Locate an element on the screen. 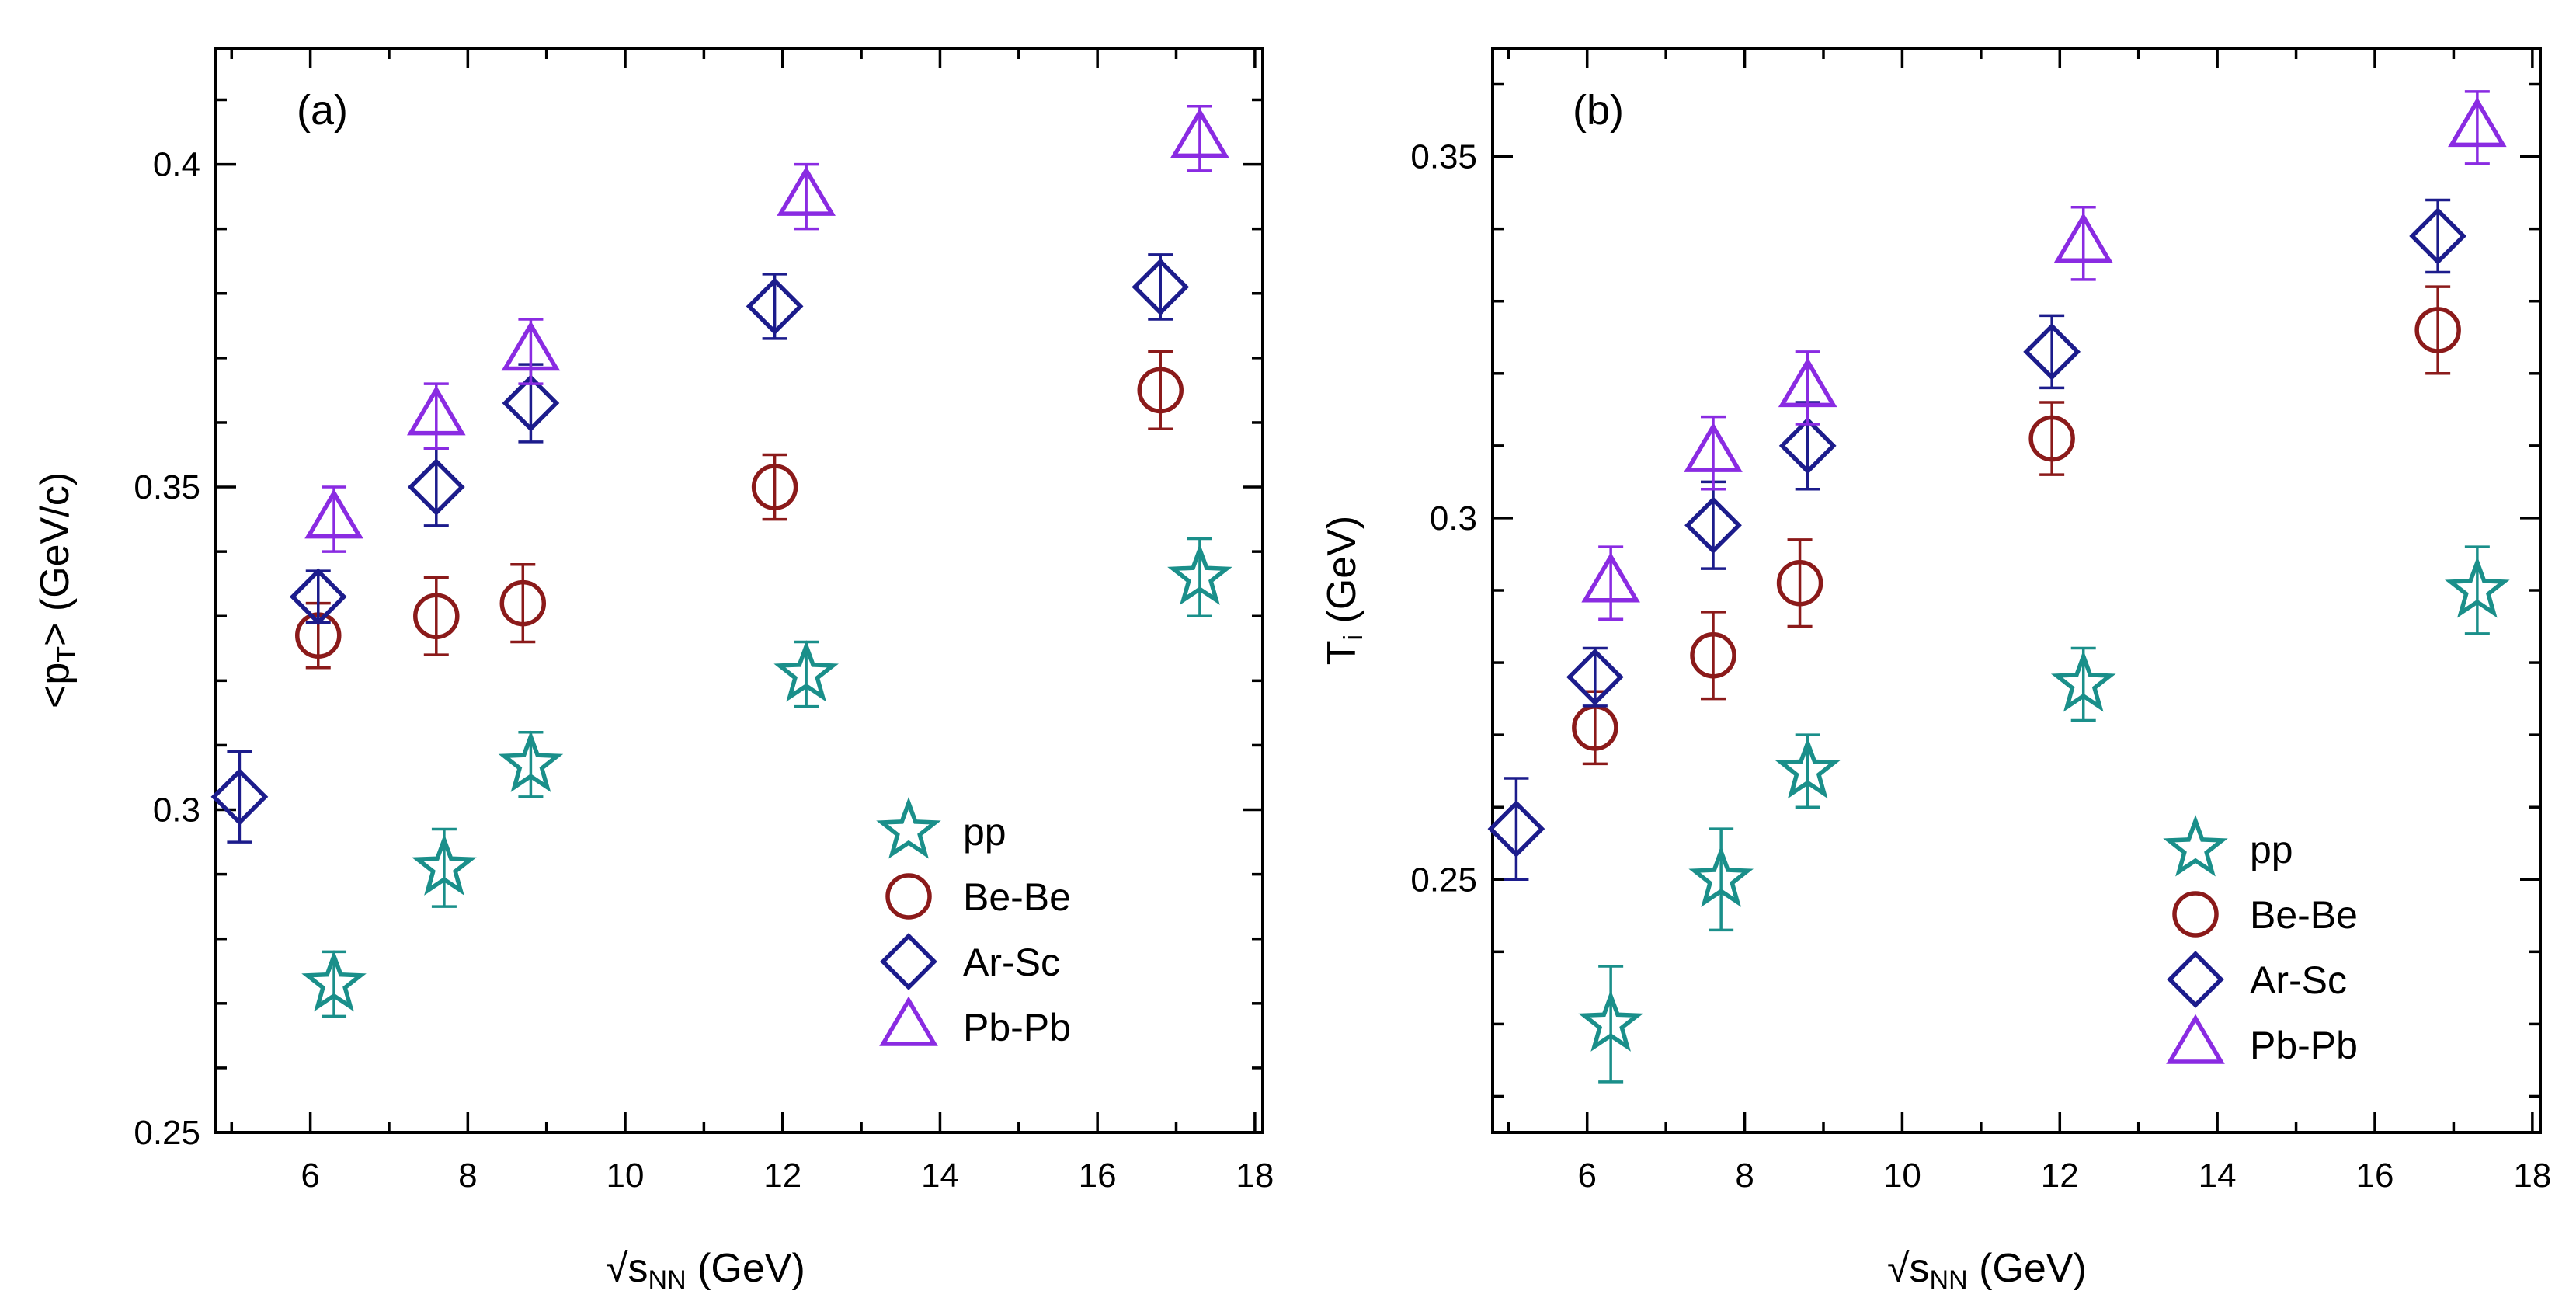 The image size is (2576, 1315). panel-b-x-tick-label: 10 is located at coordinates (1902, 1176).